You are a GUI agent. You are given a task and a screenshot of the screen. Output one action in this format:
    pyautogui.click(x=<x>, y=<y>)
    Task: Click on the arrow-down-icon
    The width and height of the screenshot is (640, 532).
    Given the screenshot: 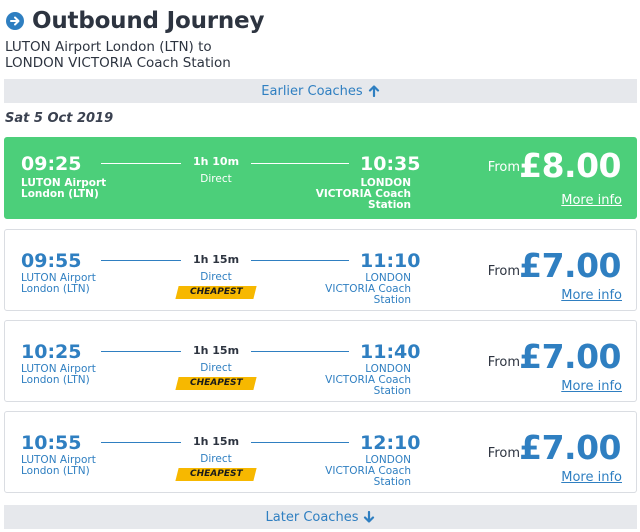 What is the action you would take?
    pyautogui.click(x=369, y=517)
    